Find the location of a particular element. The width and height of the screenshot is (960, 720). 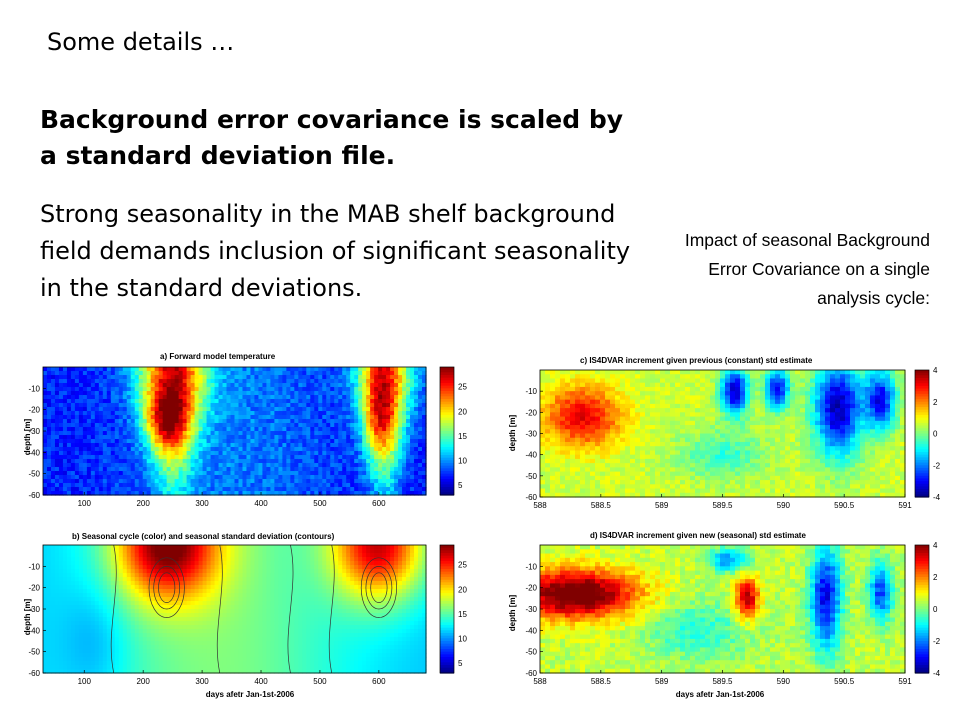

x-tick-label: 100 is located at coordinates (85, 503).